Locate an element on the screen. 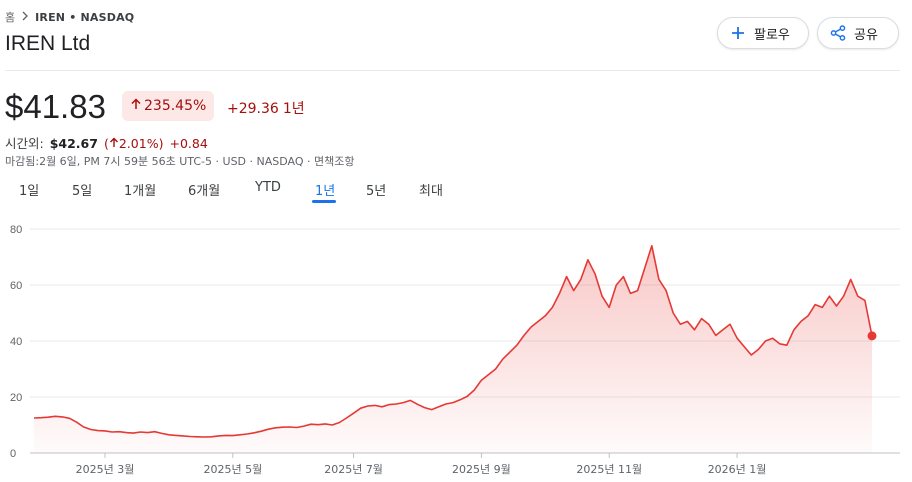 This screenshot has height=482, width=912. plus-icon is located at coordinates (738, 33).